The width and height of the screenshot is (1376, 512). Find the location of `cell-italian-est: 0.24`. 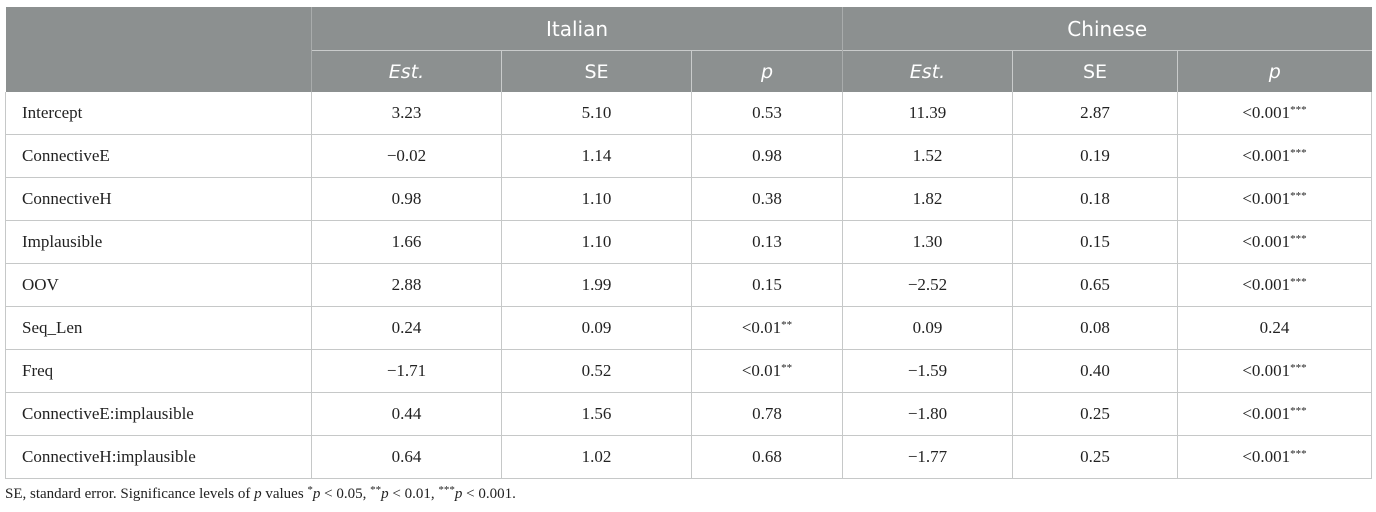

cell-italian-est: 0.24 is located at coordinates (406, 328).